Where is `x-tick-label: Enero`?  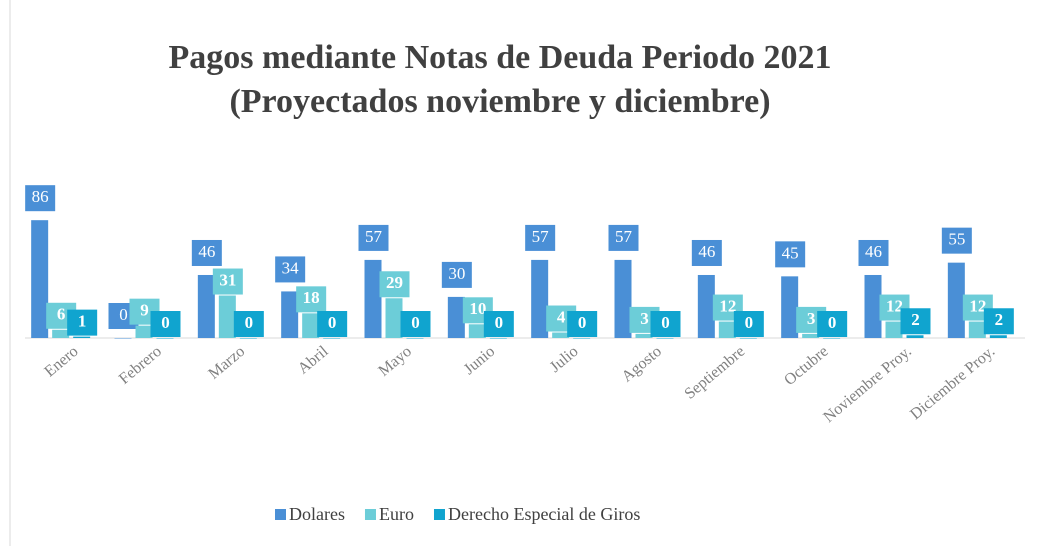 x-tick-label: Enero is located at coordinates (61, 362).